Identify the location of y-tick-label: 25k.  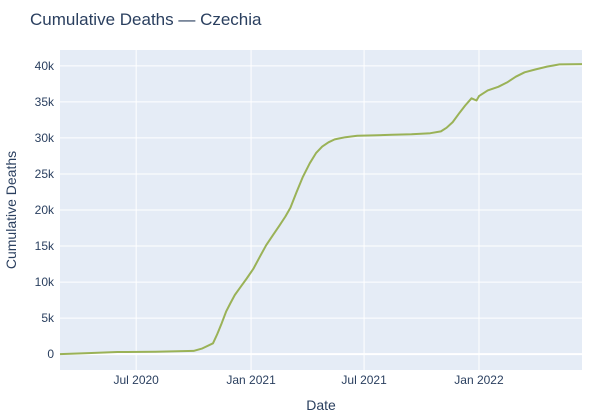
(45, 174).